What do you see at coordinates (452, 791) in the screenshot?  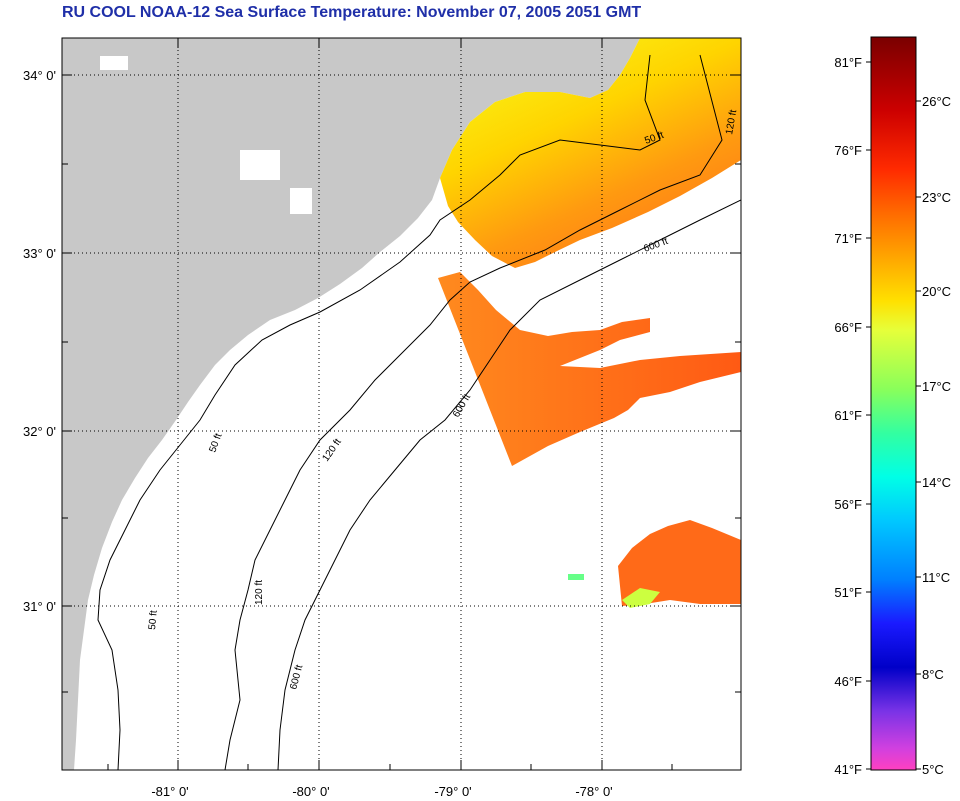 I see `lon-label-79: -79° 0'` at bounding box center [452, 791].